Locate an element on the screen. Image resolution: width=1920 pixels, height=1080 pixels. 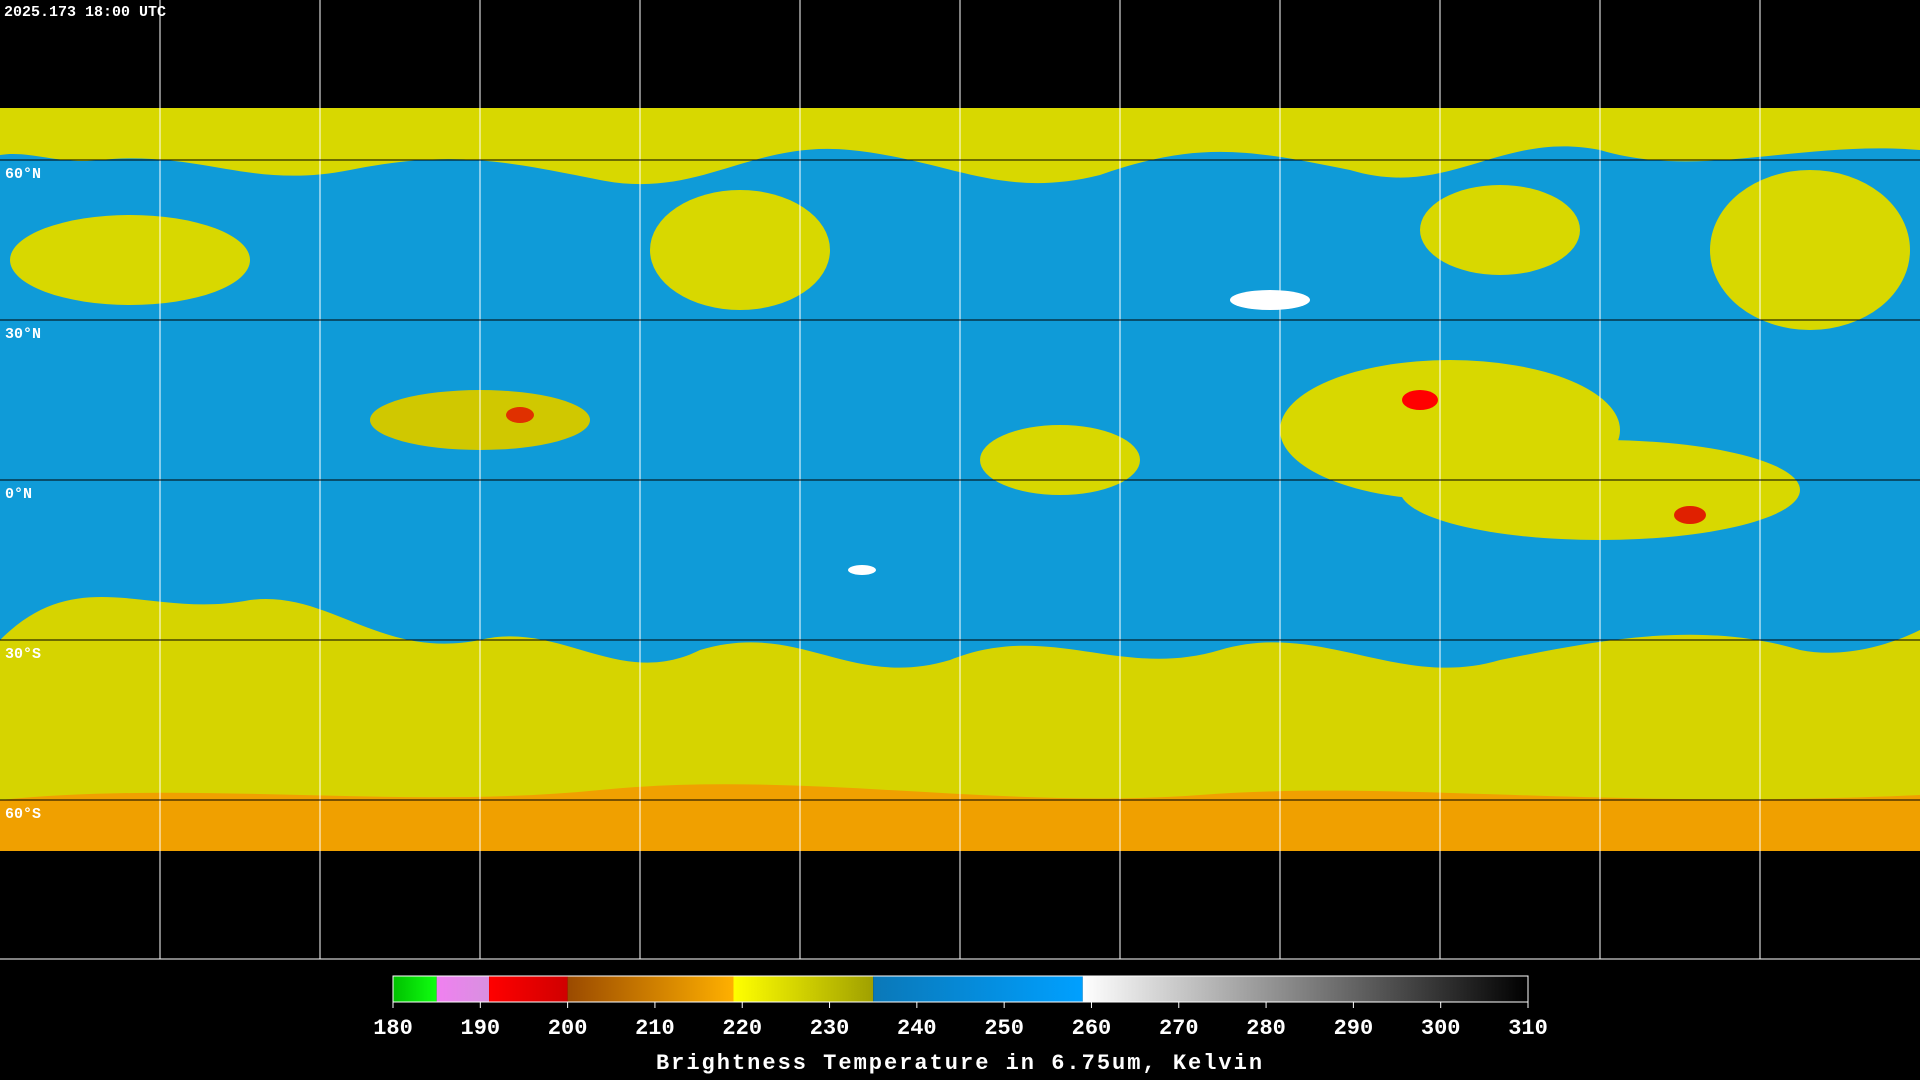
latitude-label: 30°N is located at coordinates (23, 334).